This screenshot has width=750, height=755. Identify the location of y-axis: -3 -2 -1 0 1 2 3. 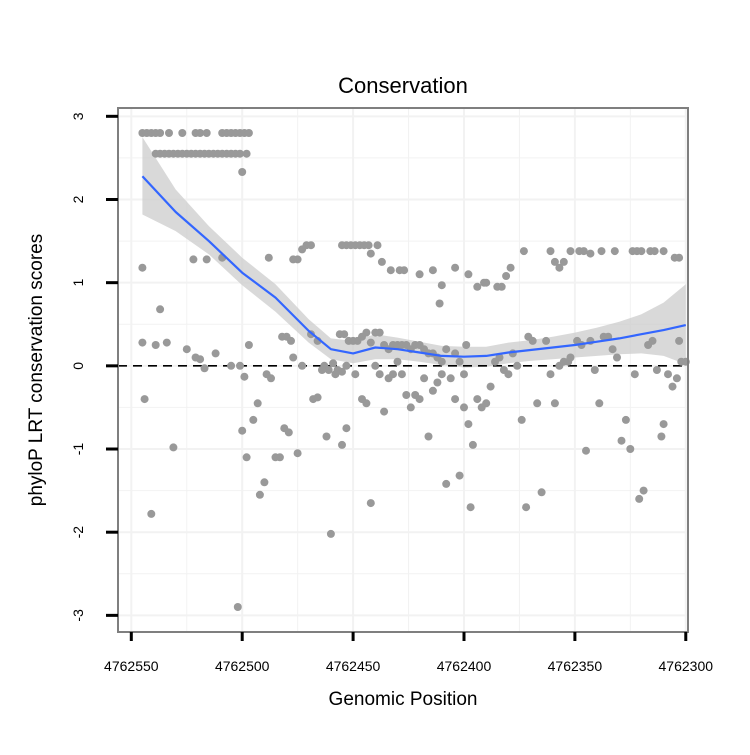
(94, 367).